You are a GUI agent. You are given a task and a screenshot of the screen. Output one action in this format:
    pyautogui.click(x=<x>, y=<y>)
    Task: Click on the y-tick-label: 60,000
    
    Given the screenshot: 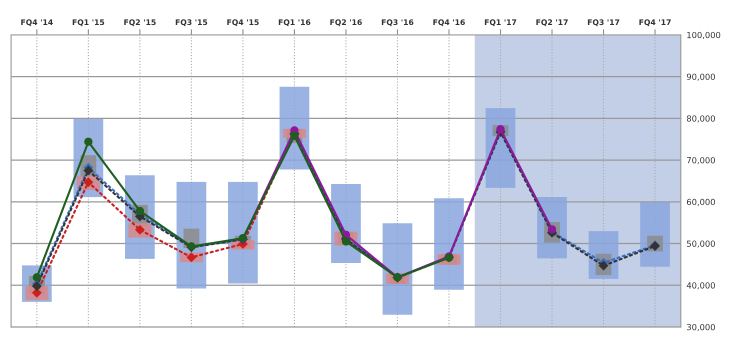 What is the action you would take?
    pyautogui.click(x=700, y=202)
    